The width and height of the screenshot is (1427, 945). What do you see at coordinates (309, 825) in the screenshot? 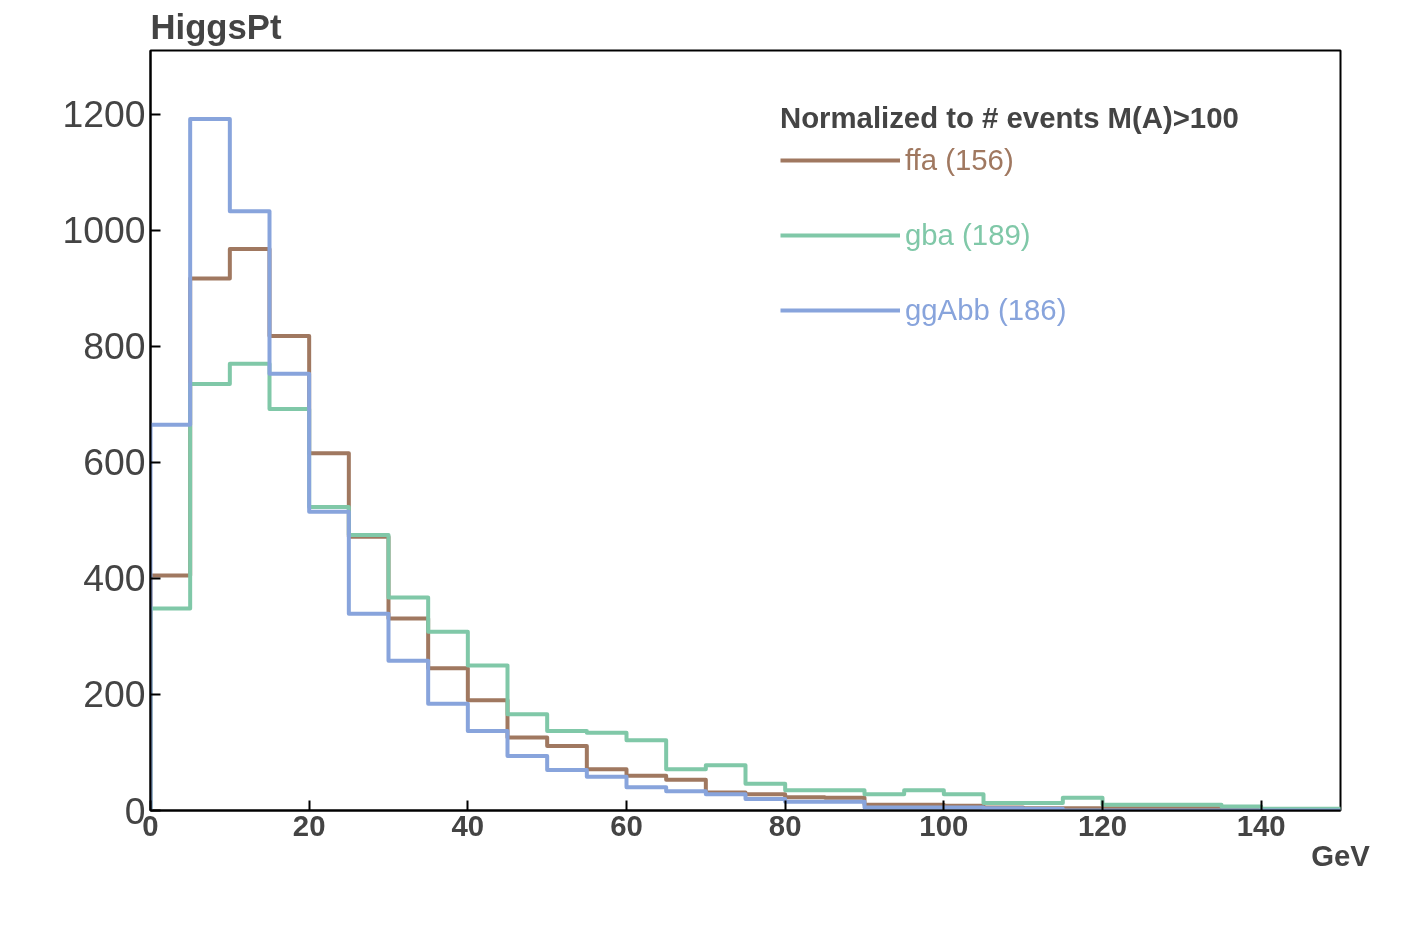
I see `x-tick-label: 20` at bounding box center [309, 825].